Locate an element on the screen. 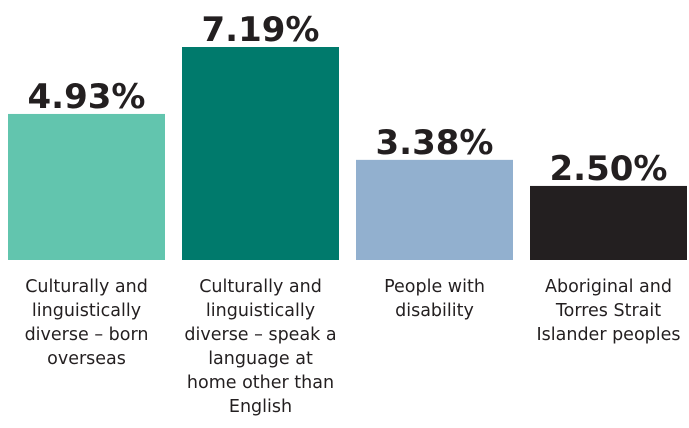 The image size is (689, 428). category-label-line: overseas is located at coordinates (86, 359).